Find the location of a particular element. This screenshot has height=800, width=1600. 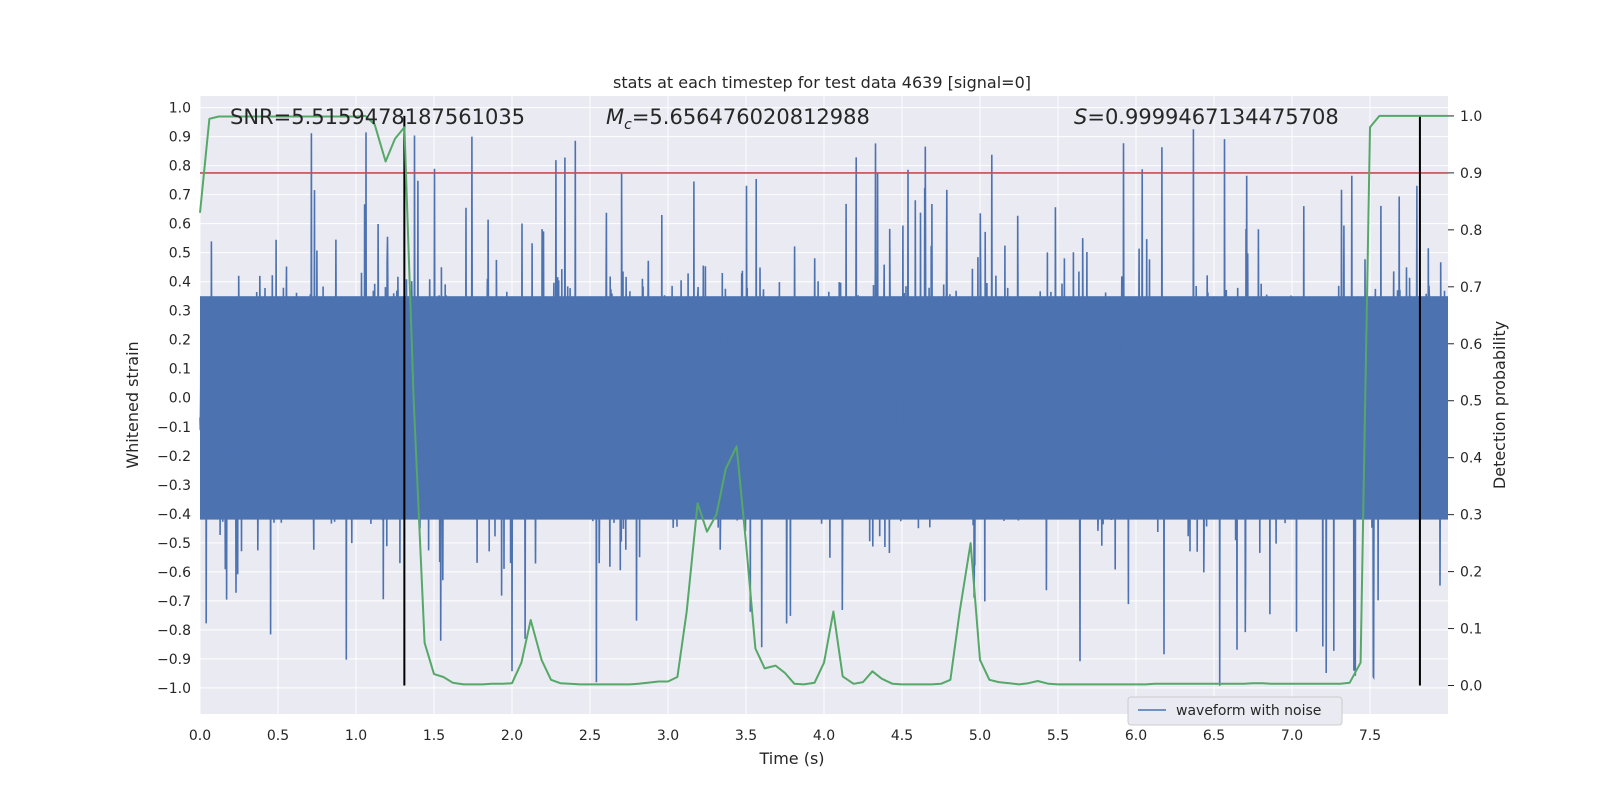

y-tick-label: −0.3 is located at coordinates (174, 486).